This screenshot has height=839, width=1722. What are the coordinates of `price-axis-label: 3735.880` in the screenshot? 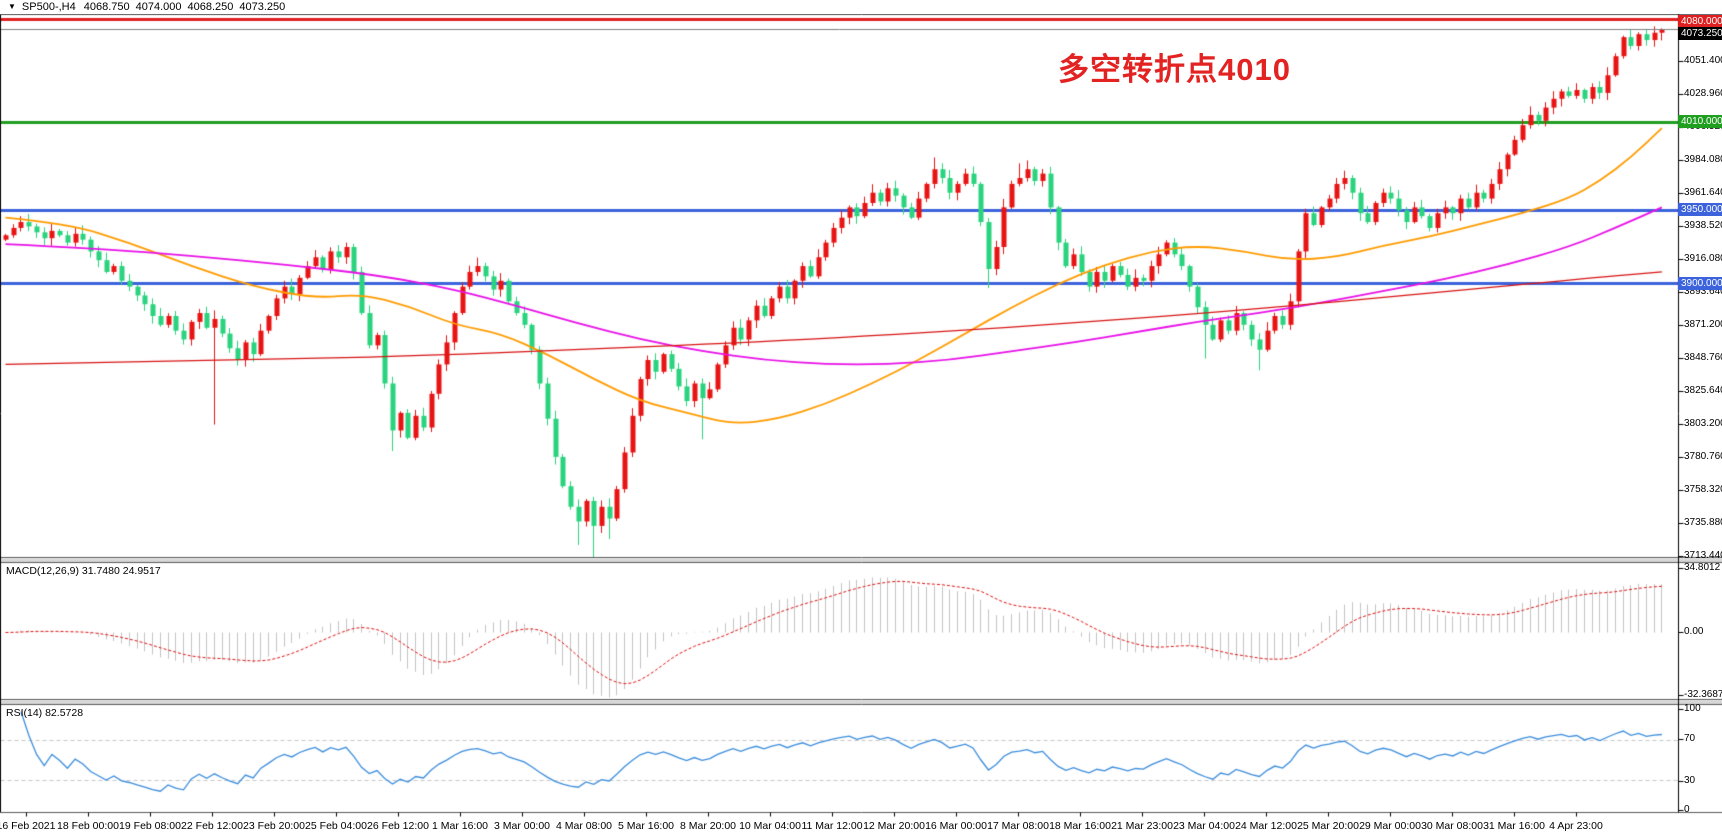 It's located at (1703, 522).